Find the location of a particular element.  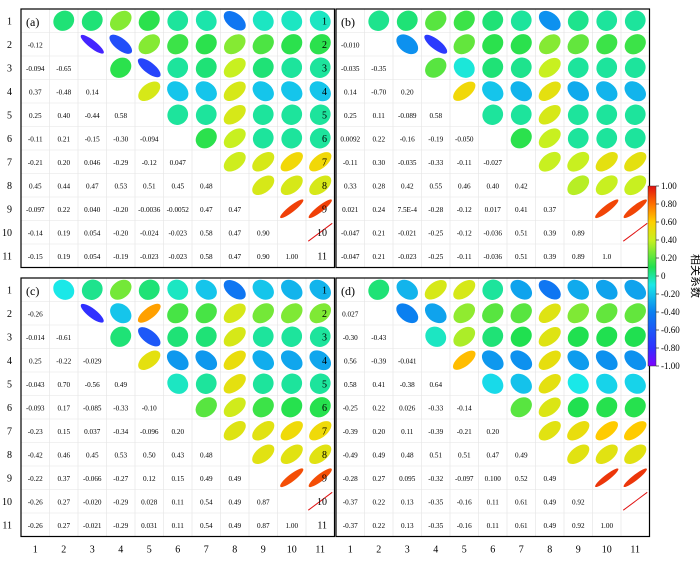

correlation-value: 0.40 is located at coordinates (63, 116).